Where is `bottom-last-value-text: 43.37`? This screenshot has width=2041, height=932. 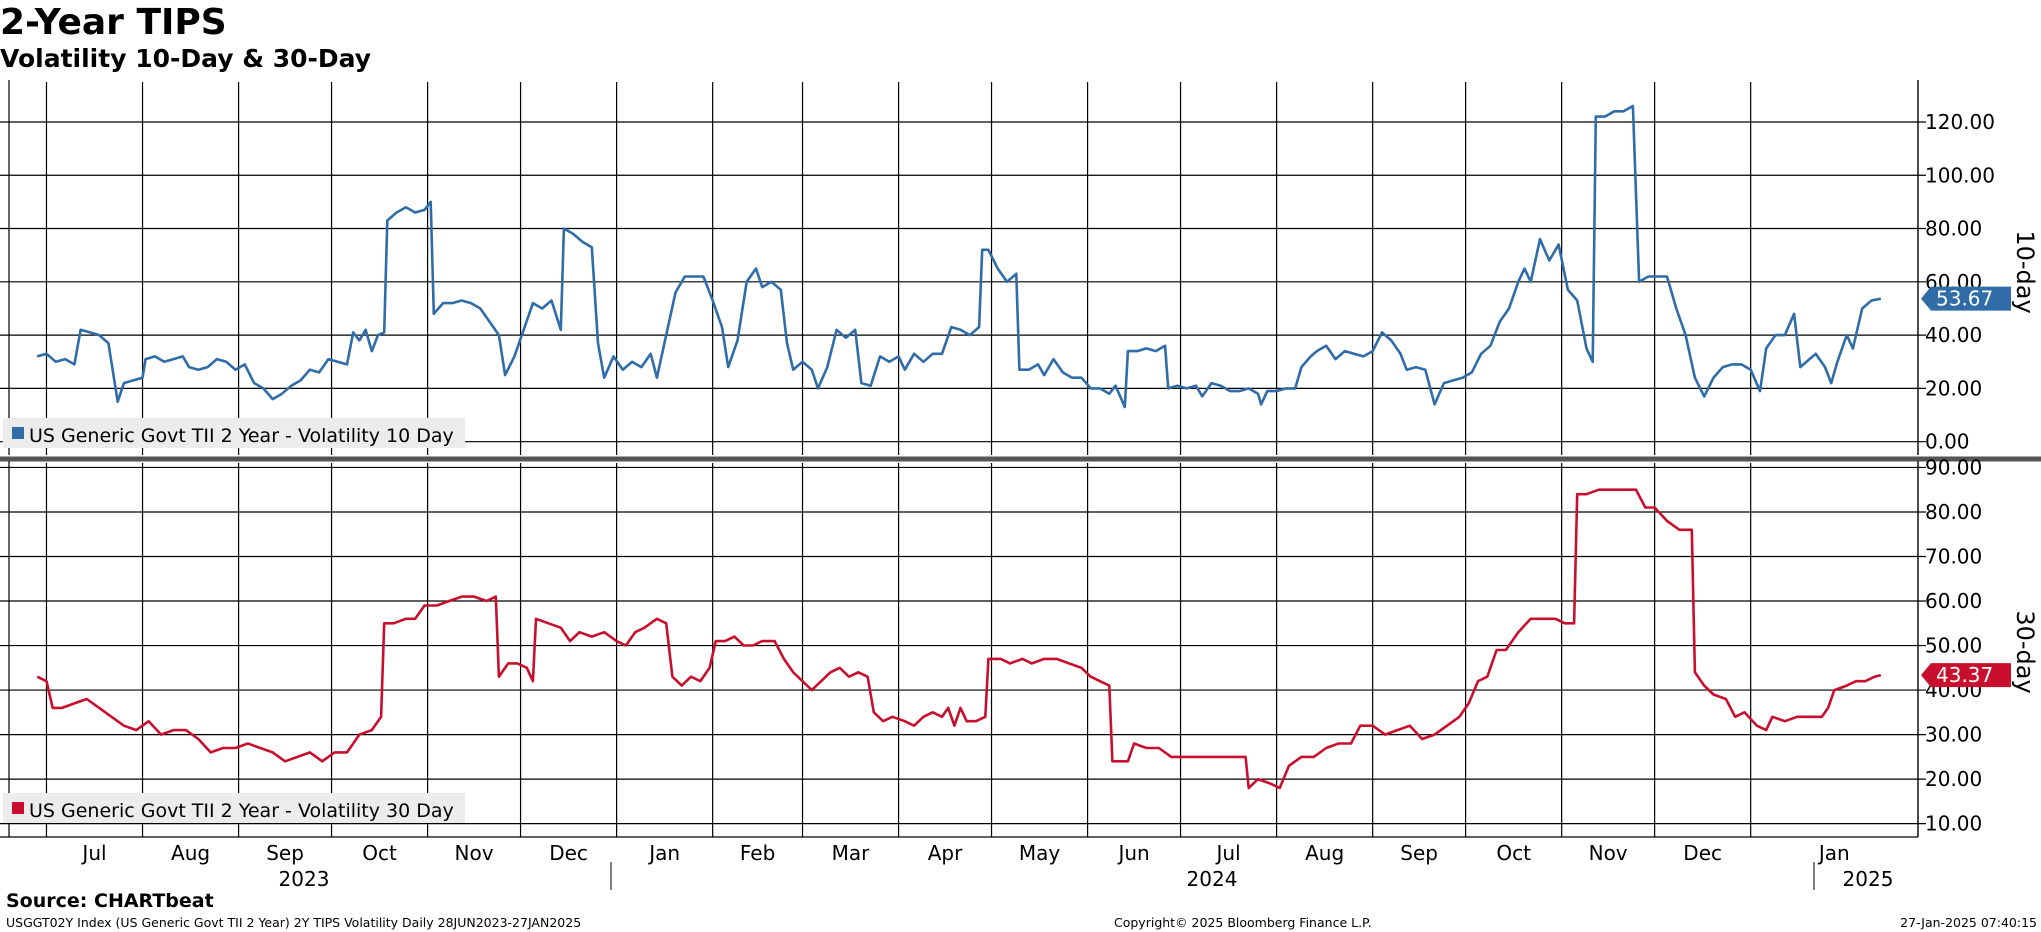 bottom-last-value-text: 43.37 is located at coordinates (1964, 675).